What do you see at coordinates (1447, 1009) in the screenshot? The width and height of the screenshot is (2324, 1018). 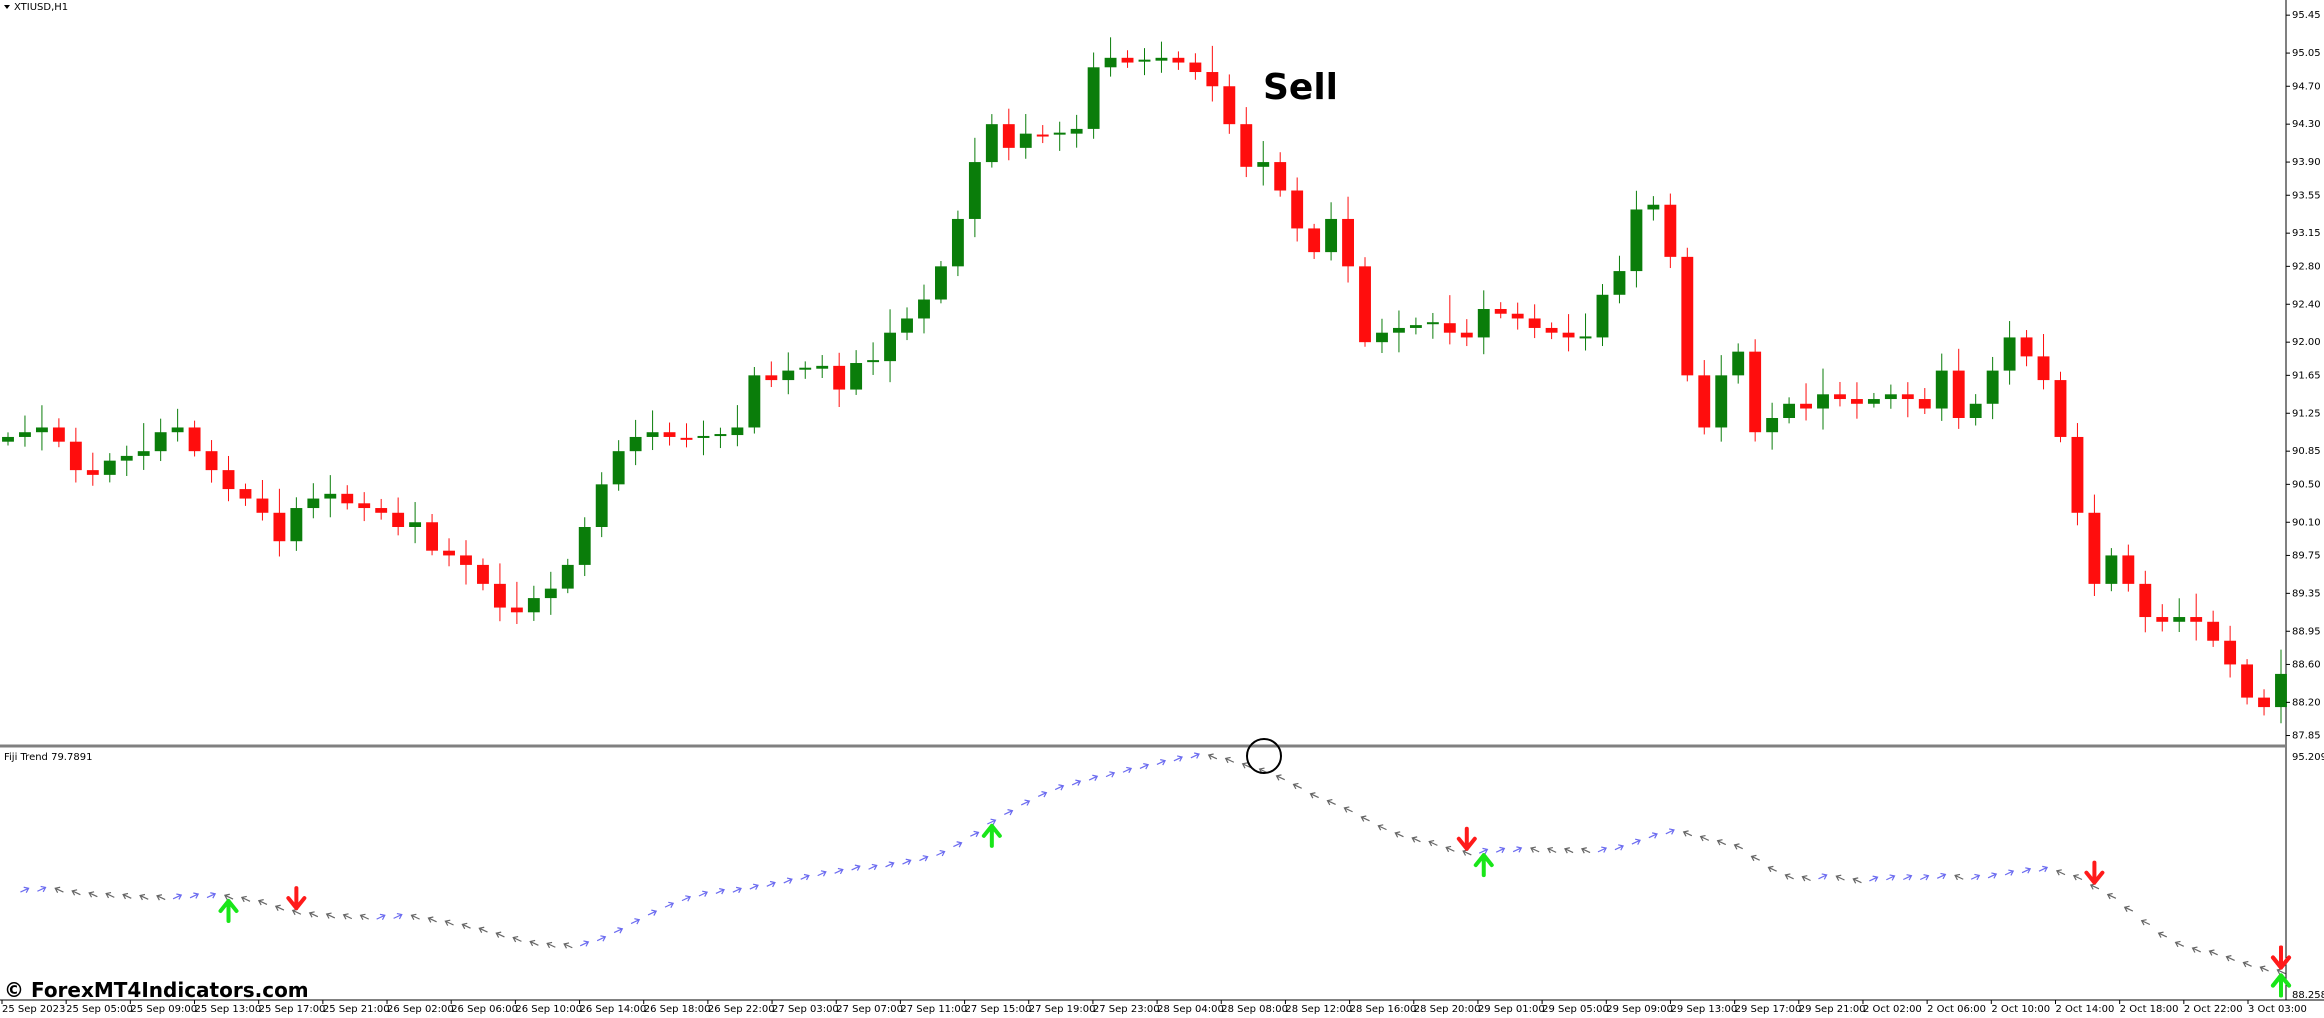 I see `time-tick-label: 28 Sep 20:00` at bounding box center [1447, 1009].